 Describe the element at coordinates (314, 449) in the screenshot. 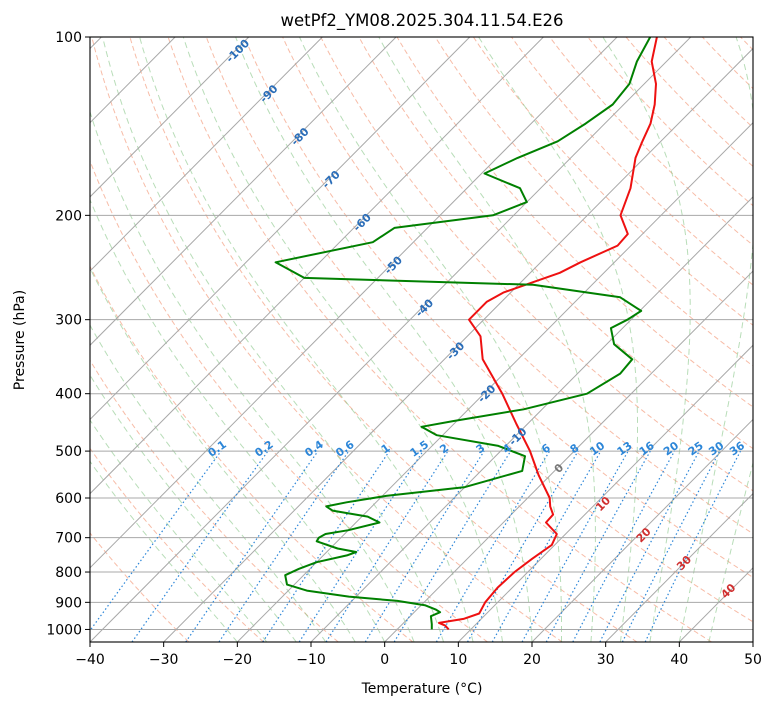

I see `mixing-ratio-label: 0.4` at that location.